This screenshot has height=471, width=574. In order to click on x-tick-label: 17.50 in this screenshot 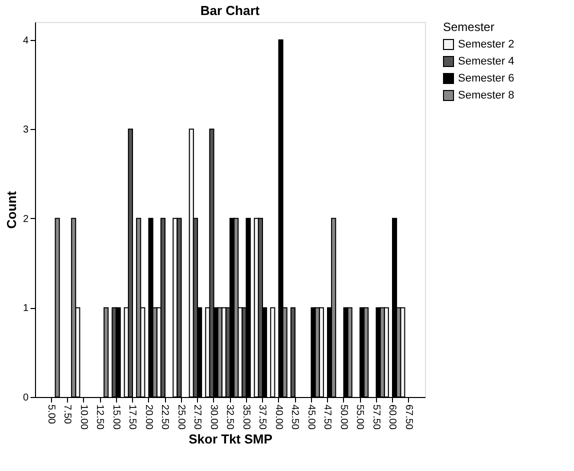, I will do `click(132, 417)`.